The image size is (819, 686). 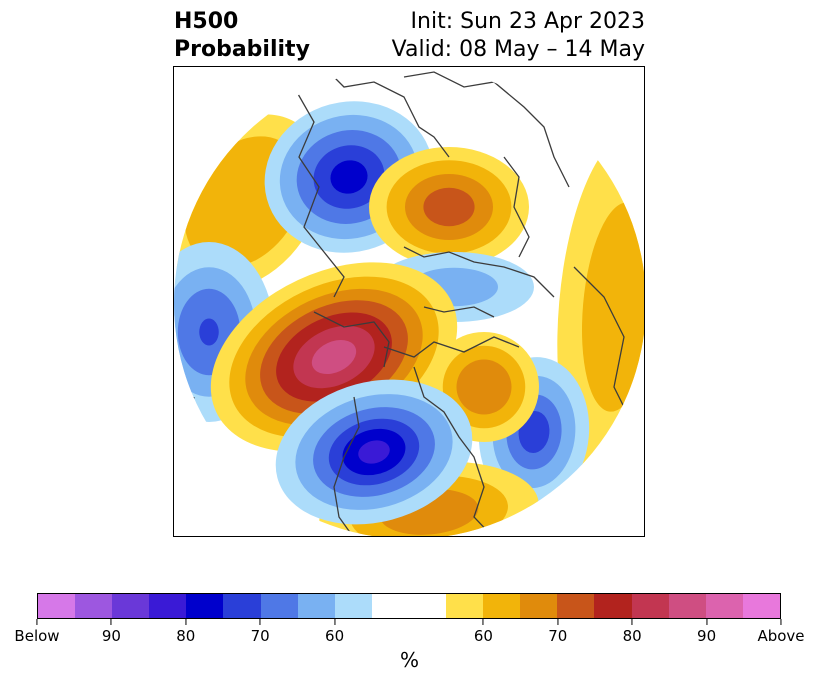 I want to click on init-date-label: Init: Sun 23 Apr 2023, so click(x=527, y=21).